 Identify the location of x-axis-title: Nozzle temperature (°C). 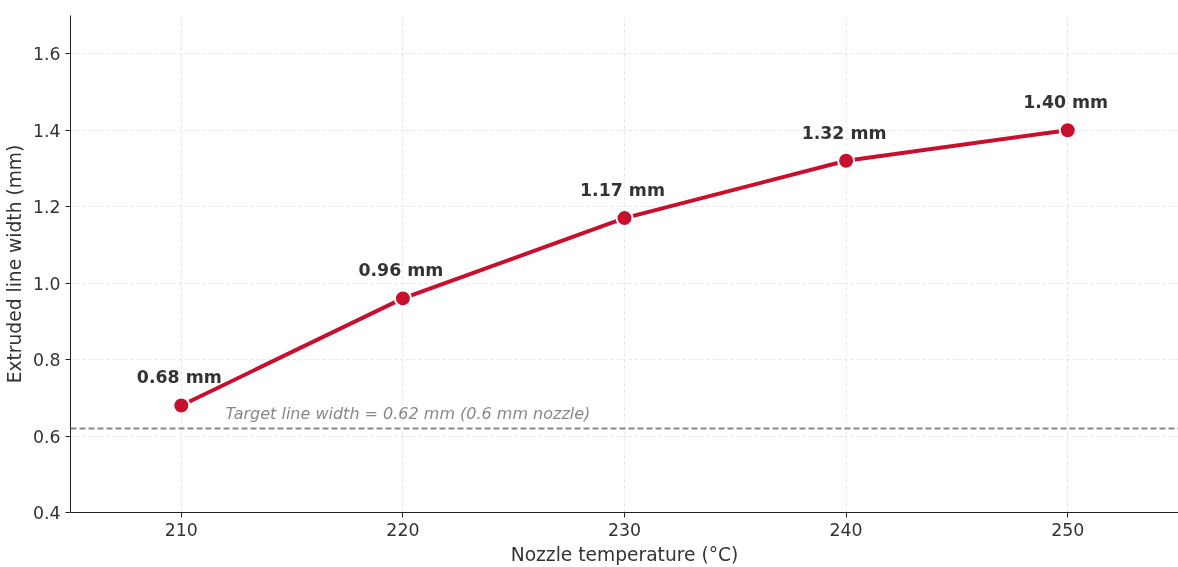
(624, 554).